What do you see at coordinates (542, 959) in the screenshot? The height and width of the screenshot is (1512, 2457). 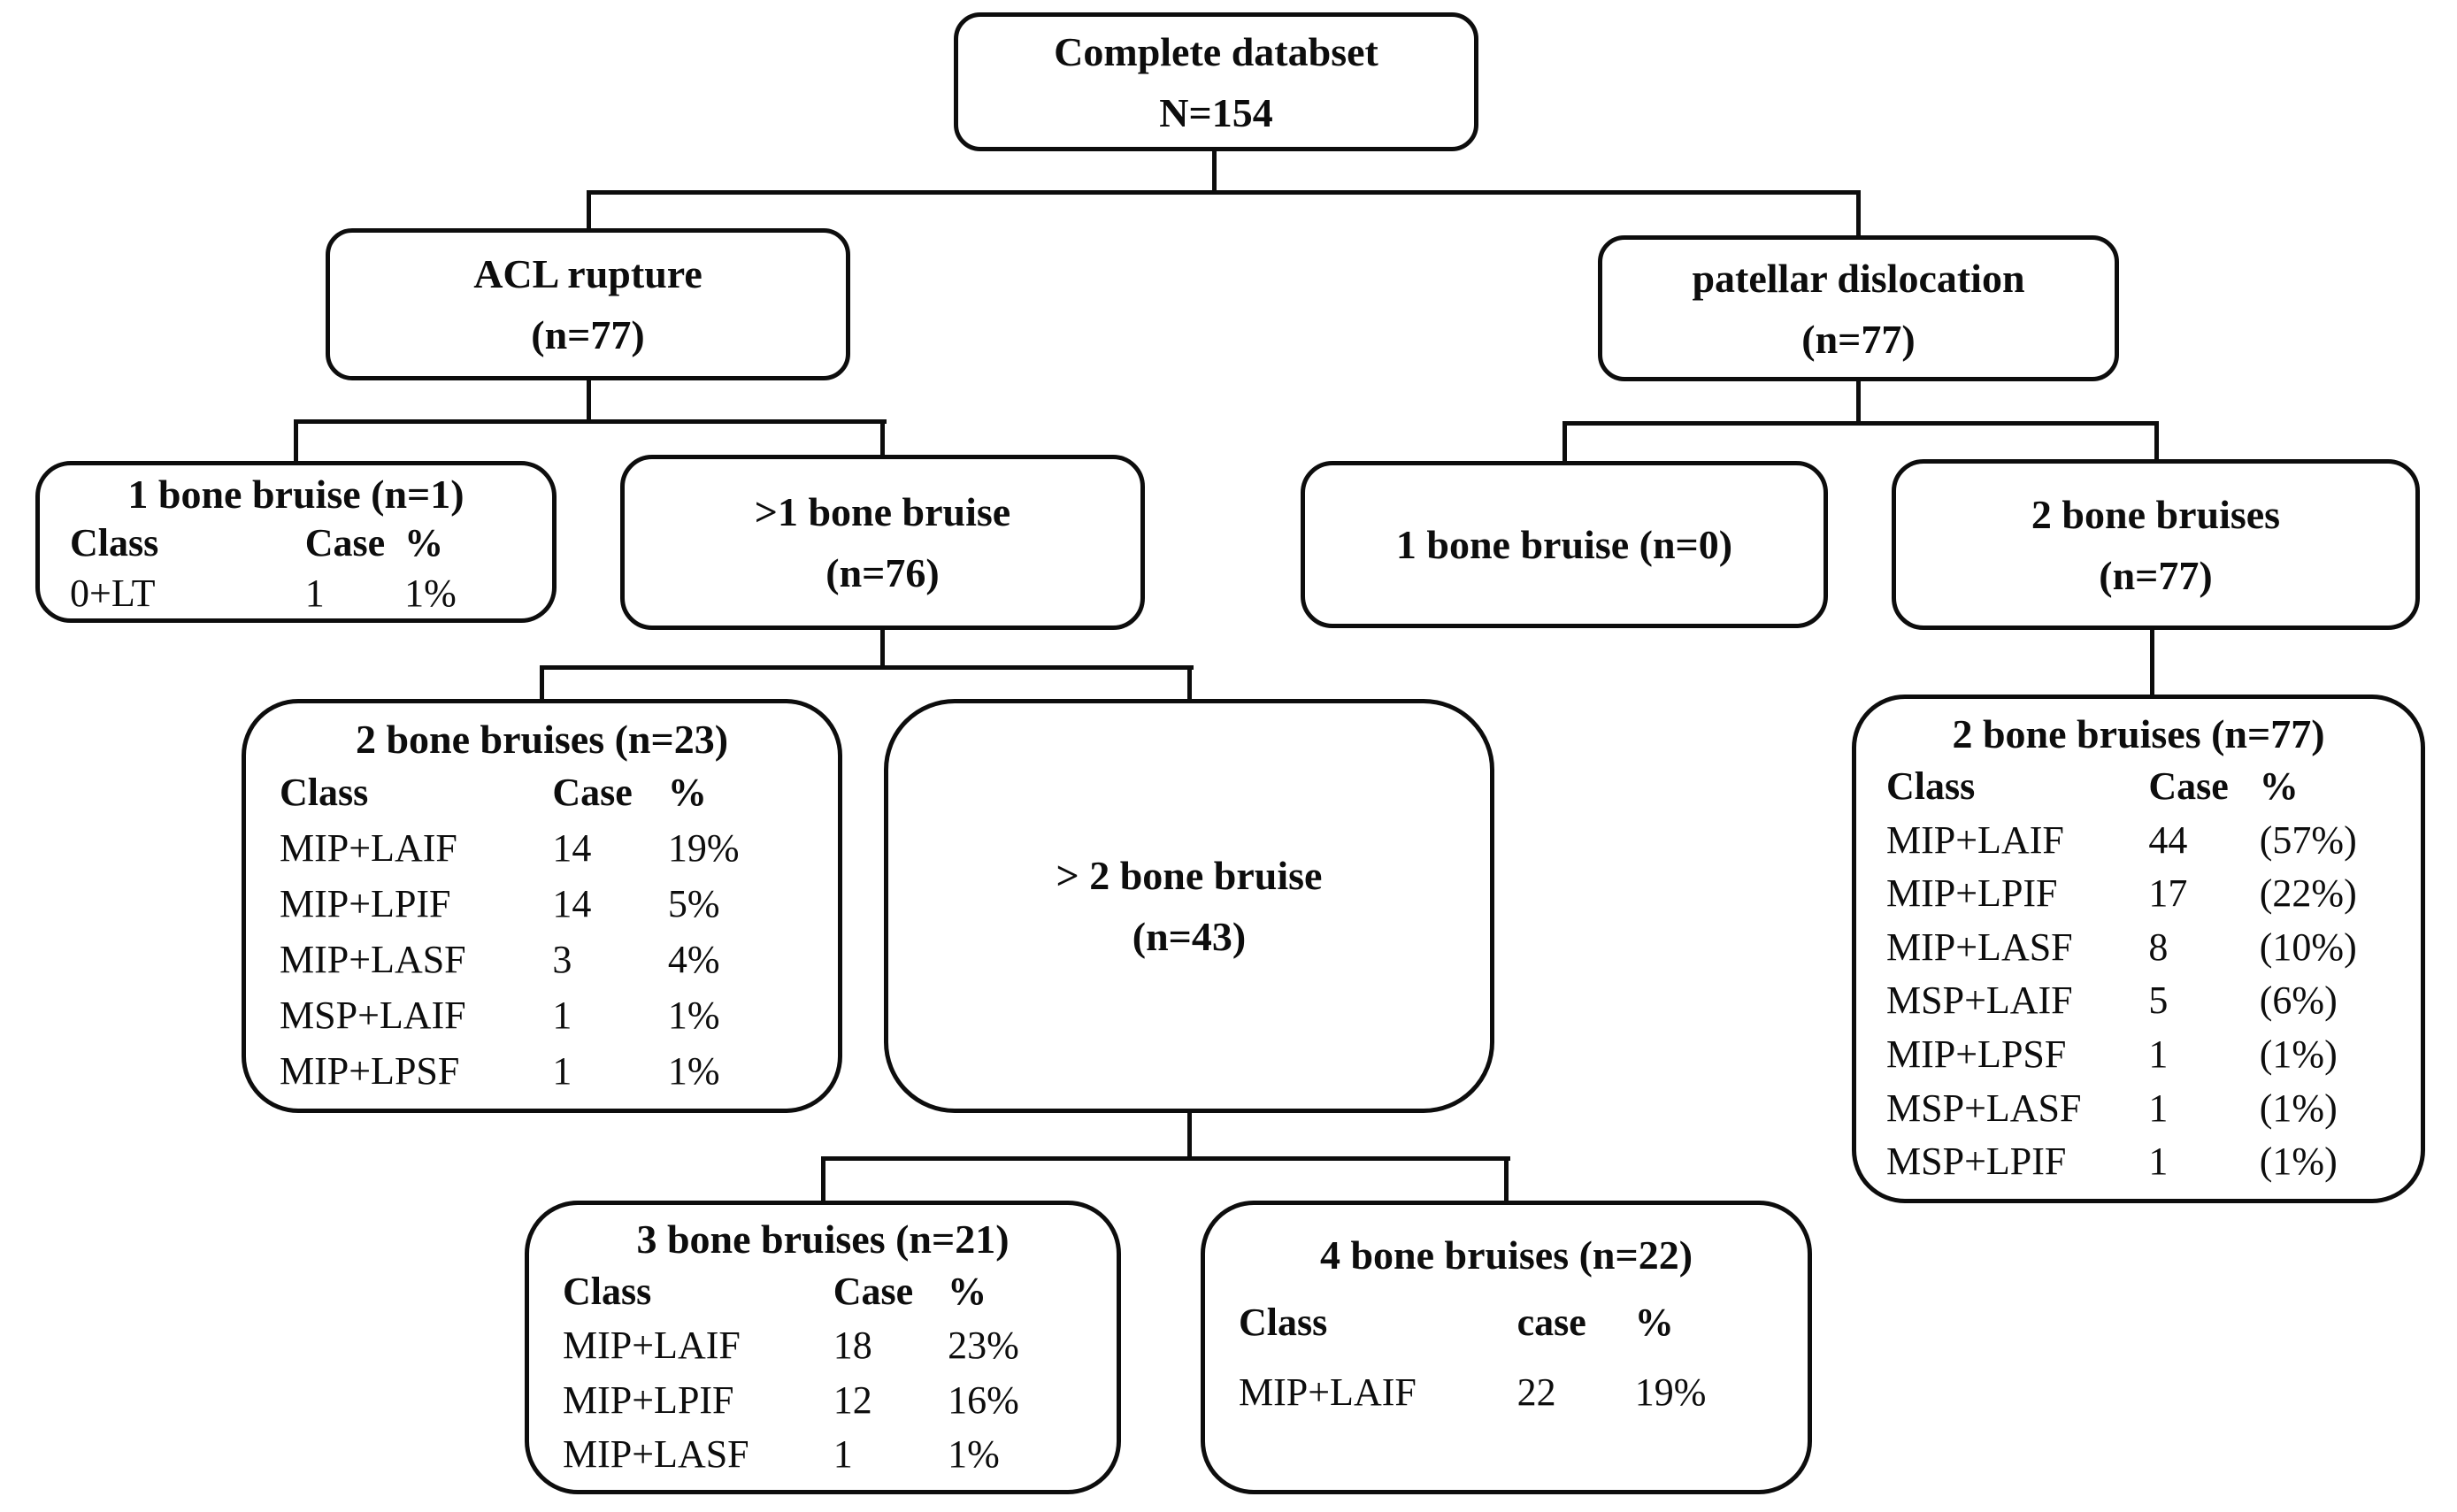 I see `table-row: MIP+LASF 3 4%` at bounding box center [542, 959].